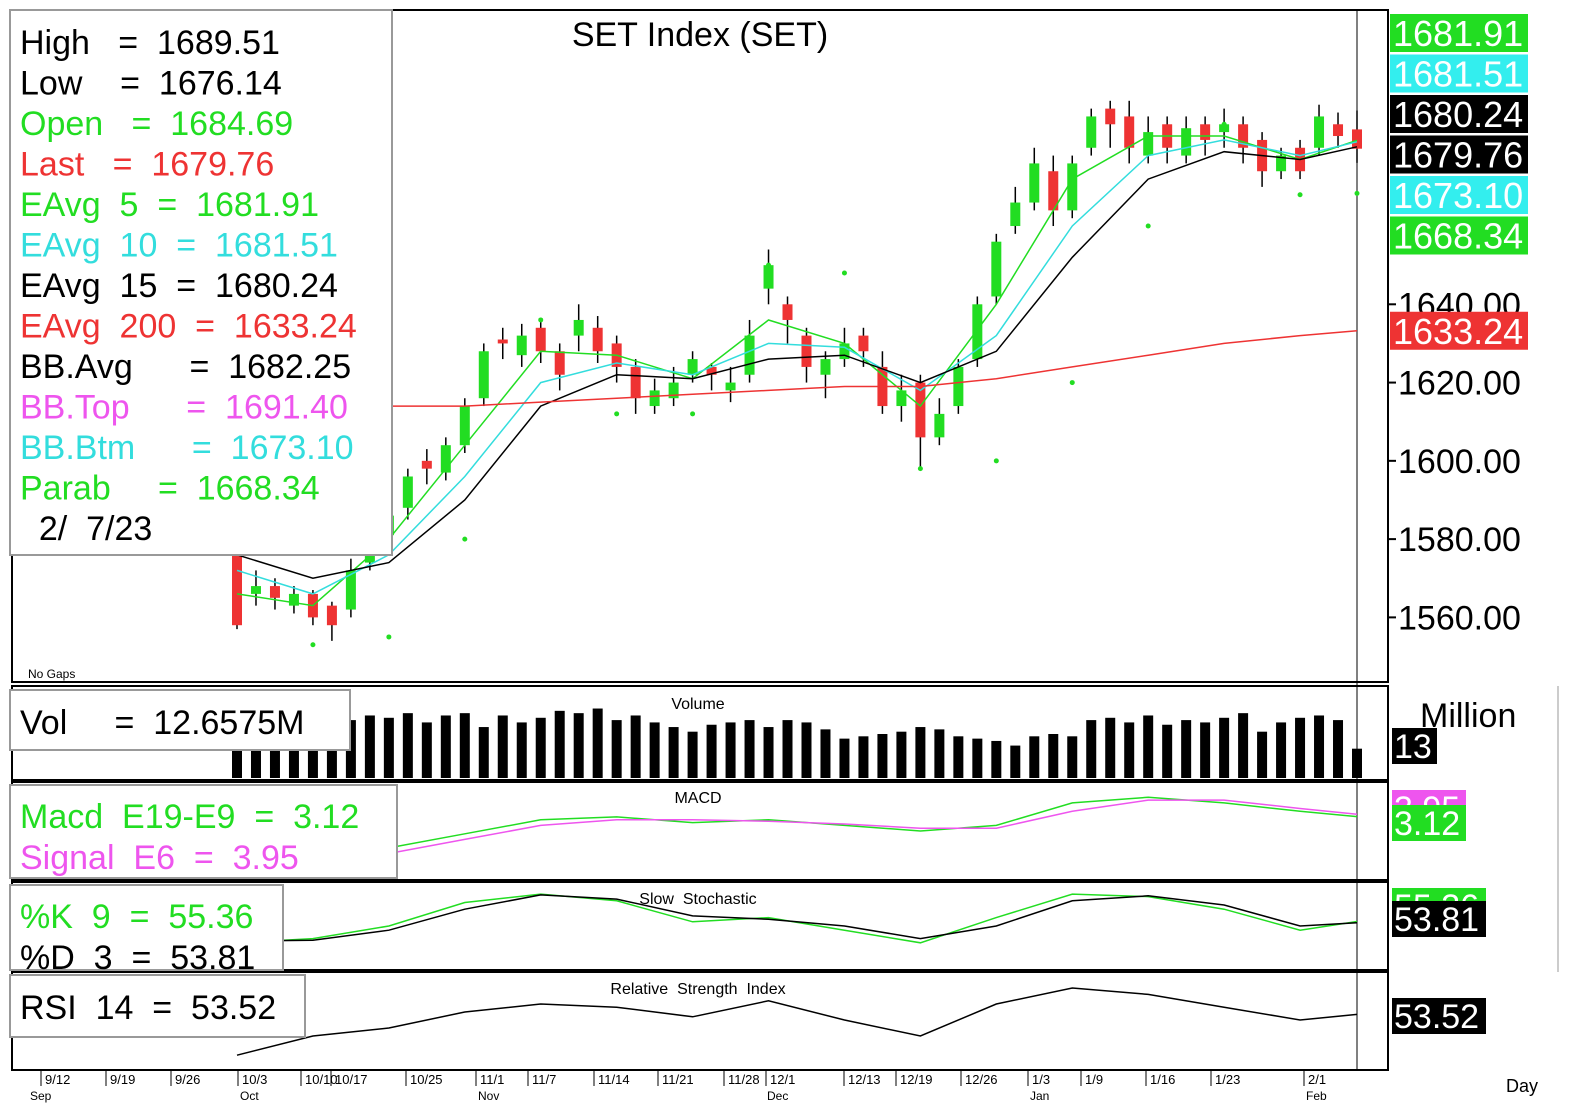 Image resolution: width=1574 pixels, height=1120 pixels. I want to click on info-box, so click(201, 282).